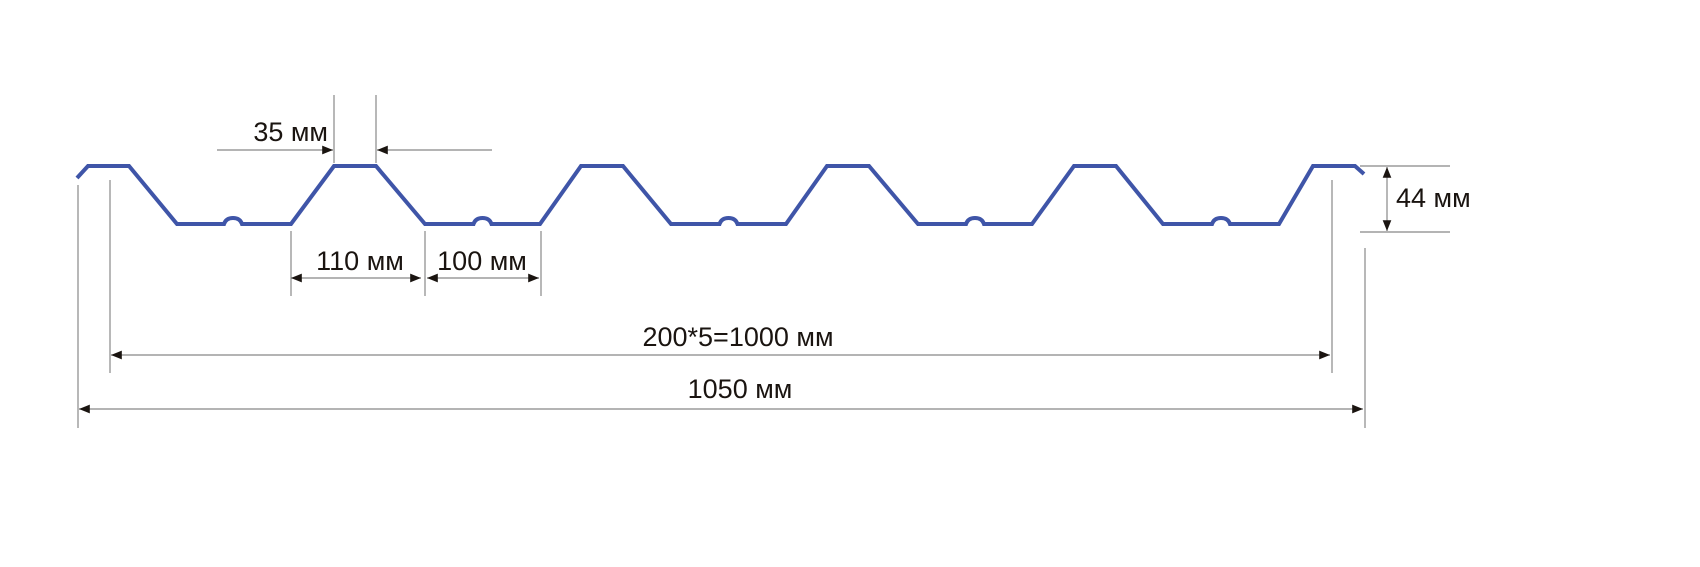  What do you see at coordinates (360, 261) in the screenshot?
I see `slope-span-label: 110 мм` at bounding box center [360, 261].